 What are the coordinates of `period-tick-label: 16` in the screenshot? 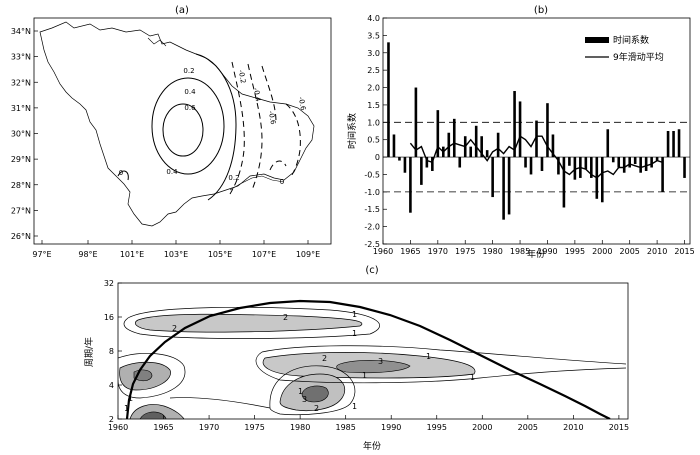 It's located at (109, 317).